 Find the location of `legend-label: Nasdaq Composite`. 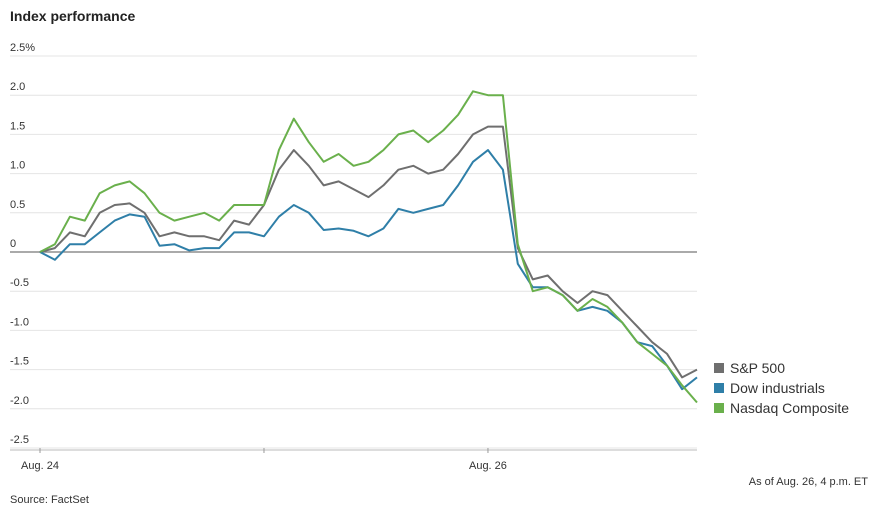

legend-label: Nasdaq Composite is located at coordinates (789, 408).